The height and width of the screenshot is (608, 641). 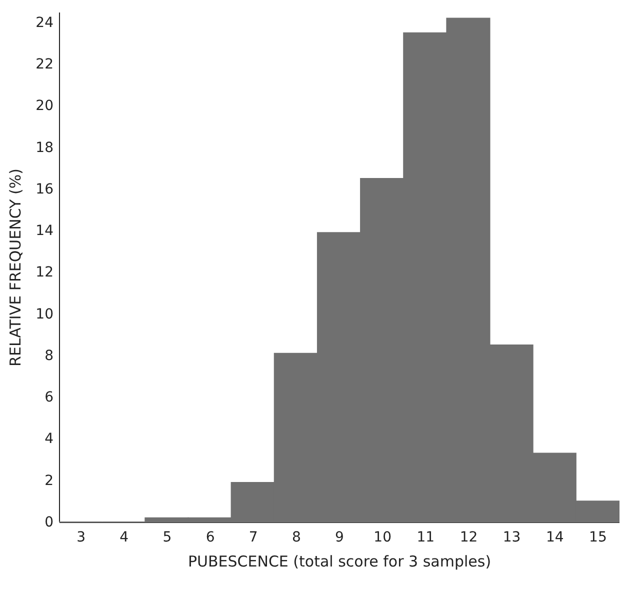 I want to click on x-tick-label: 15, so click(x=598, y=538).